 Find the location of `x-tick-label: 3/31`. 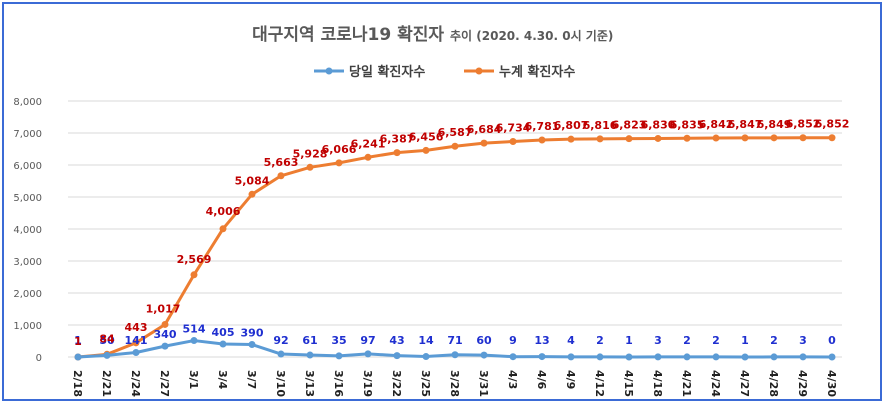

x-tick-label: 3/31 is located at coordinates (483, 383).